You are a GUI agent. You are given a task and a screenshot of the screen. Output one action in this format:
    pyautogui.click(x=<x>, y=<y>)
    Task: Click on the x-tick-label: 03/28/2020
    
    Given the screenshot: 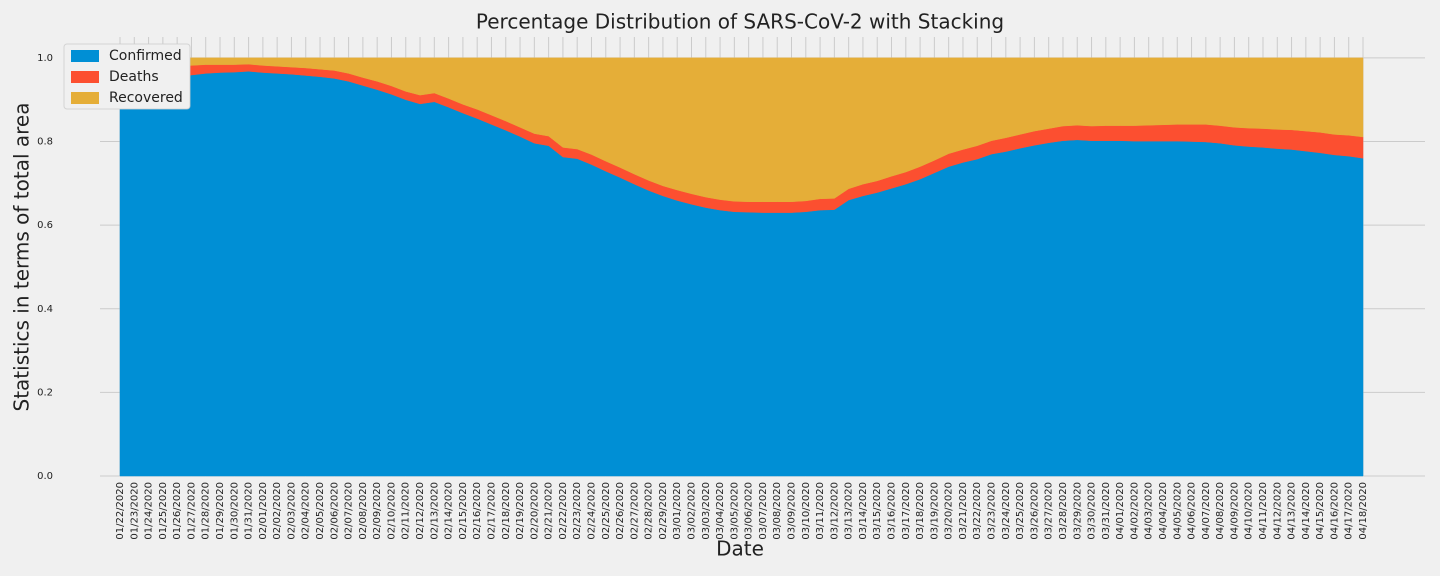 What is the action you would take?
    pyautogui.click(x=1063, y=511)
    